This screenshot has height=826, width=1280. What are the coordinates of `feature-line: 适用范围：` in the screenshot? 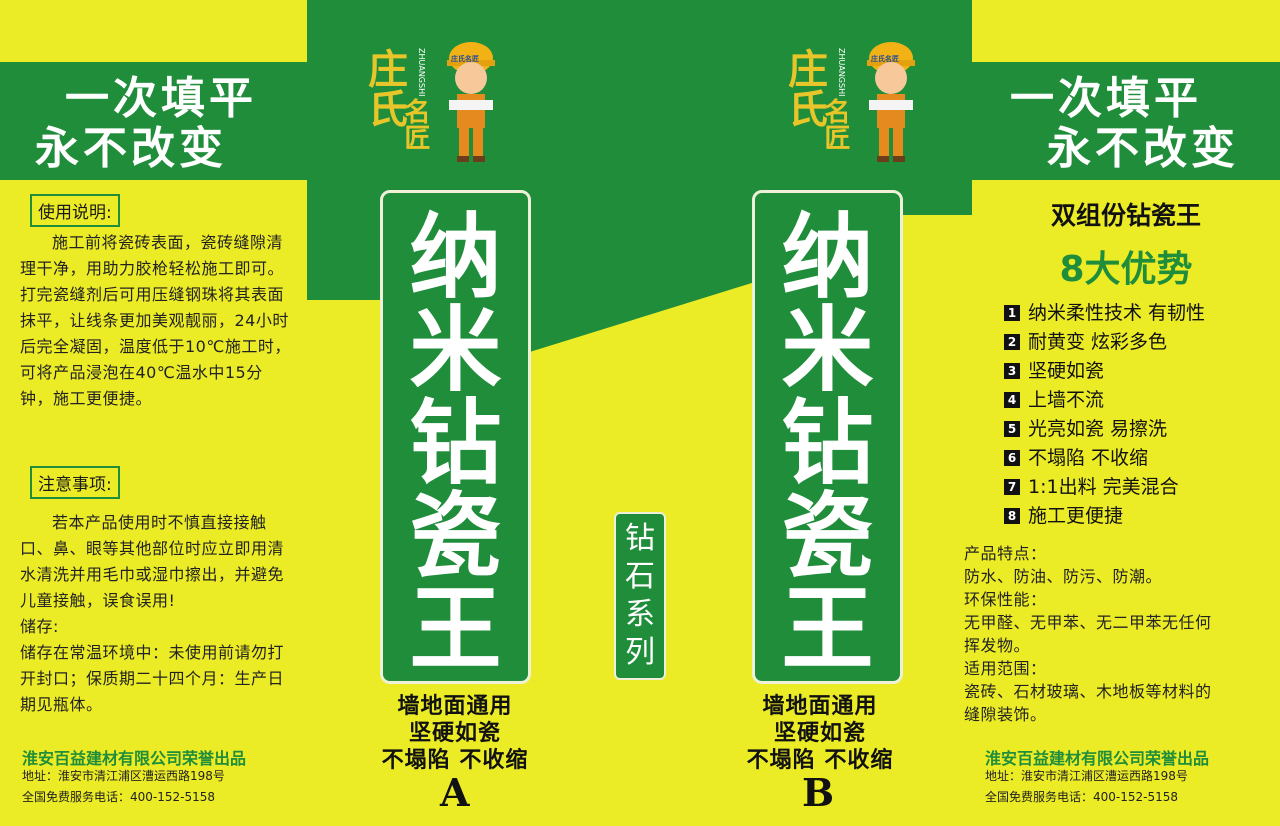 It's located at (1005, 668).